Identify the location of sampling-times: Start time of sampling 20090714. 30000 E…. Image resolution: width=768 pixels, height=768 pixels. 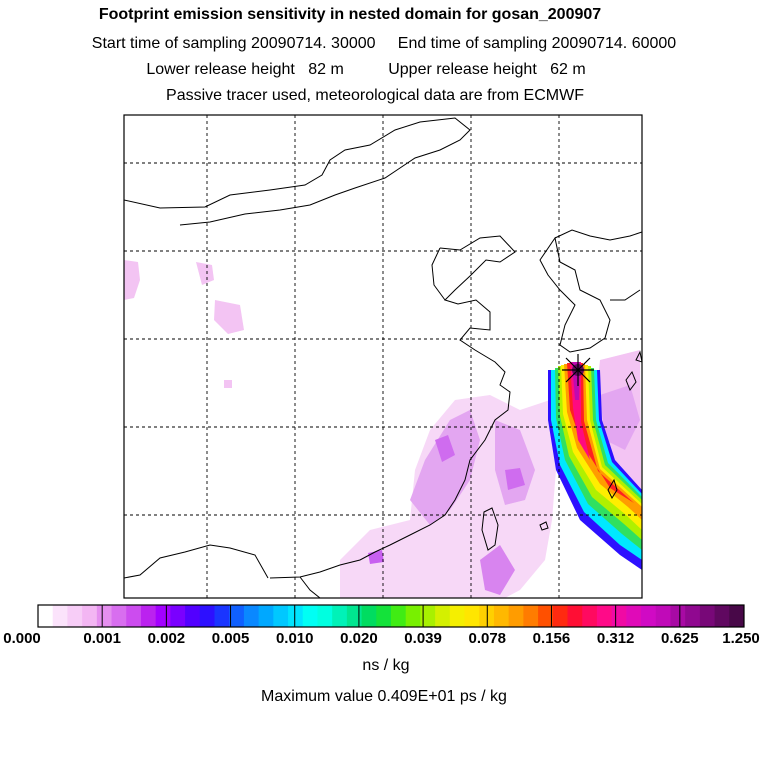
(384, 43).